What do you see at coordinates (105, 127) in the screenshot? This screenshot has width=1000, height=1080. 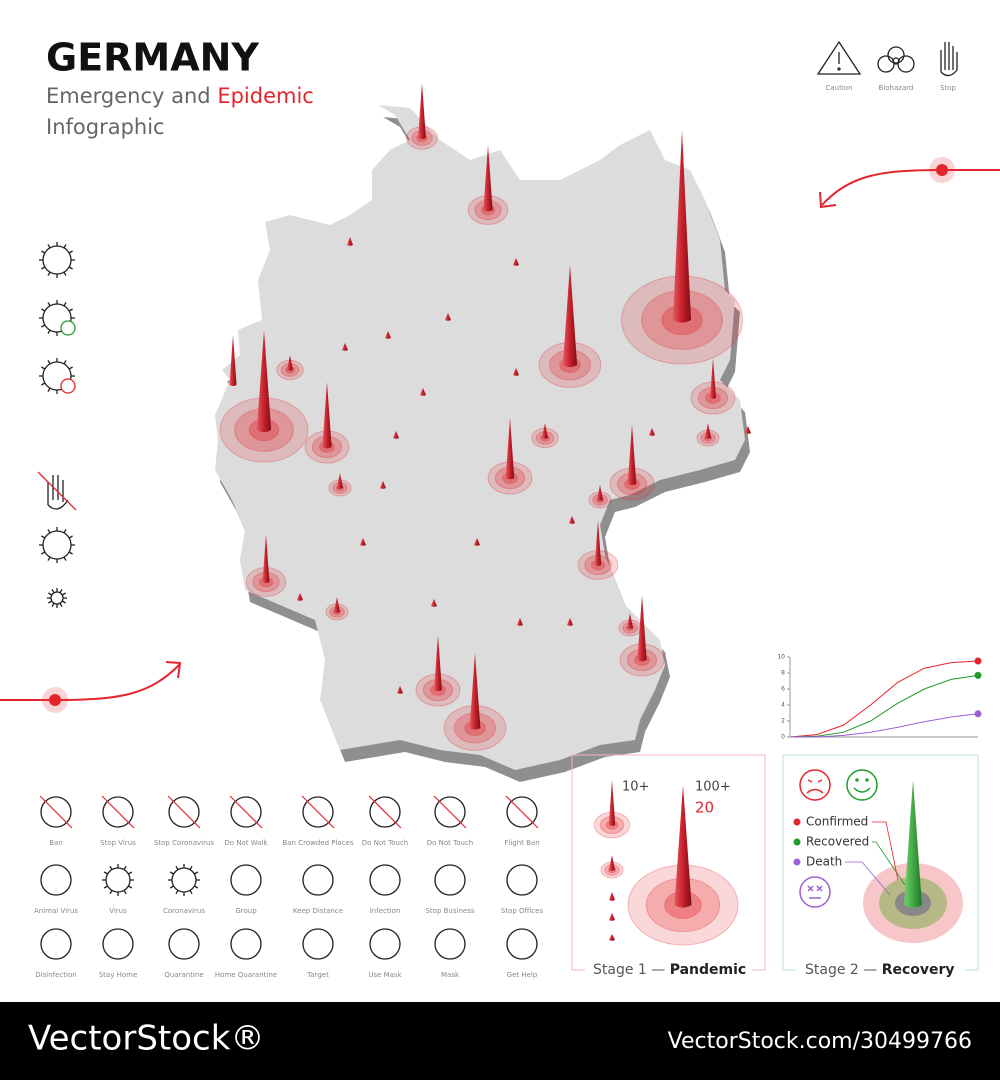 I see `subtitle: Infographic` at bounding box center [105, 127].